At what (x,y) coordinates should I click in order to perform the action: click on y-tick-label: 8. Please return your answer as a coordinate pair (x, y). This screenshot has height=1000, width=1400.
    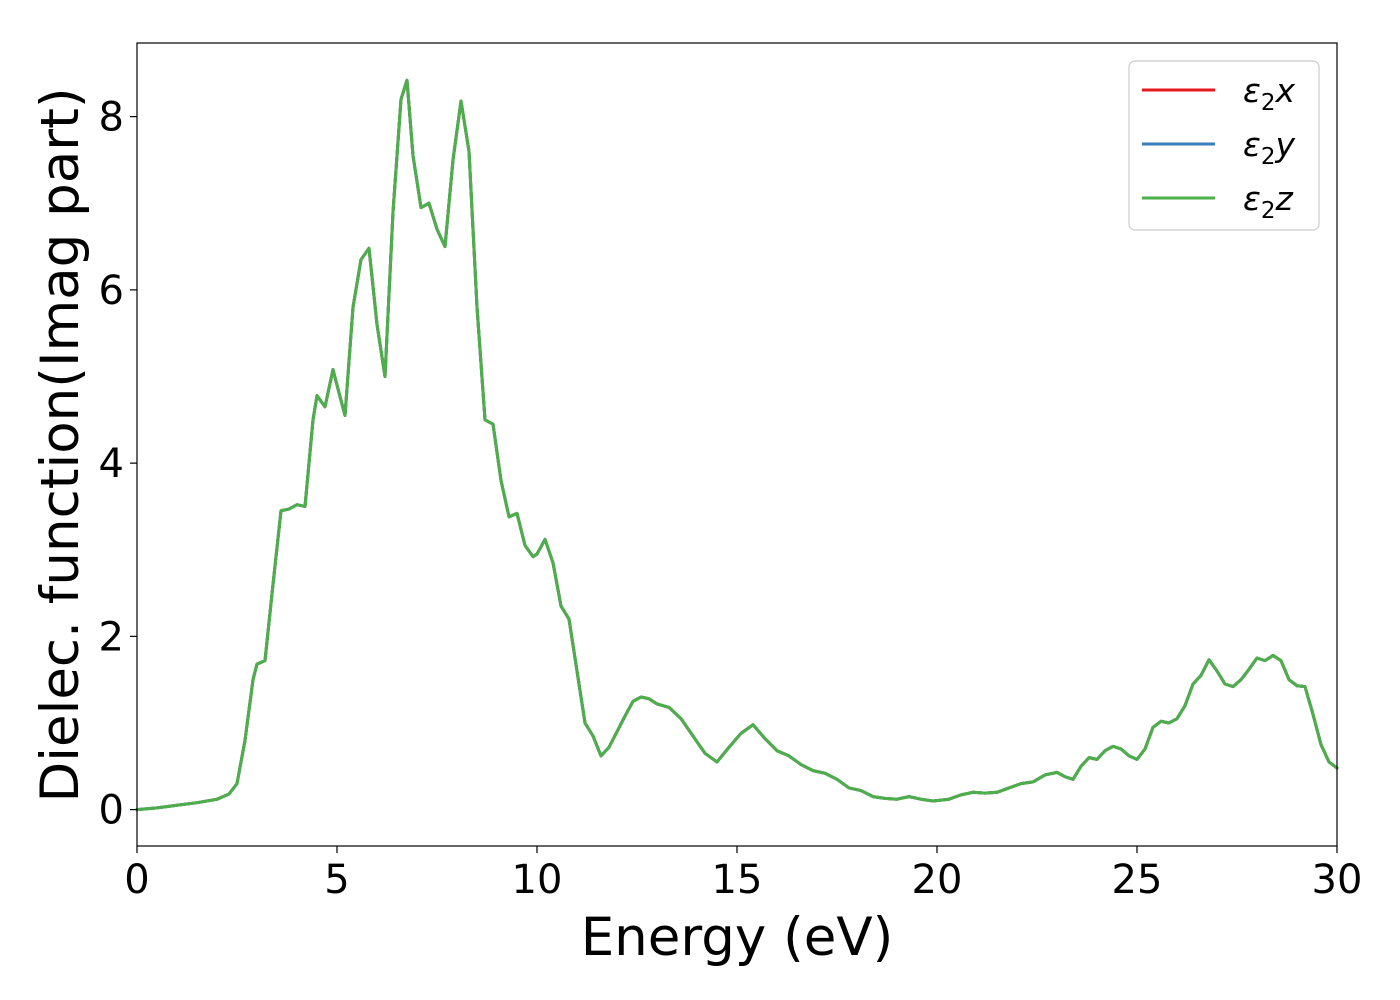
    Looking at the image, I should click on (111, 118).